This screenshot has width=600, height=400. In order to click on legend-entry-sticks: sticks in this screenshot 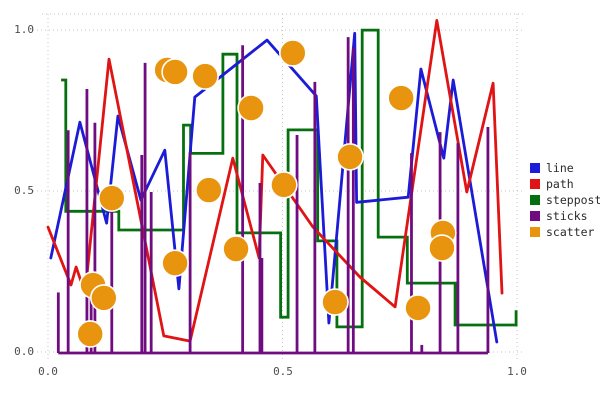, I will do `click(565, 215)`.